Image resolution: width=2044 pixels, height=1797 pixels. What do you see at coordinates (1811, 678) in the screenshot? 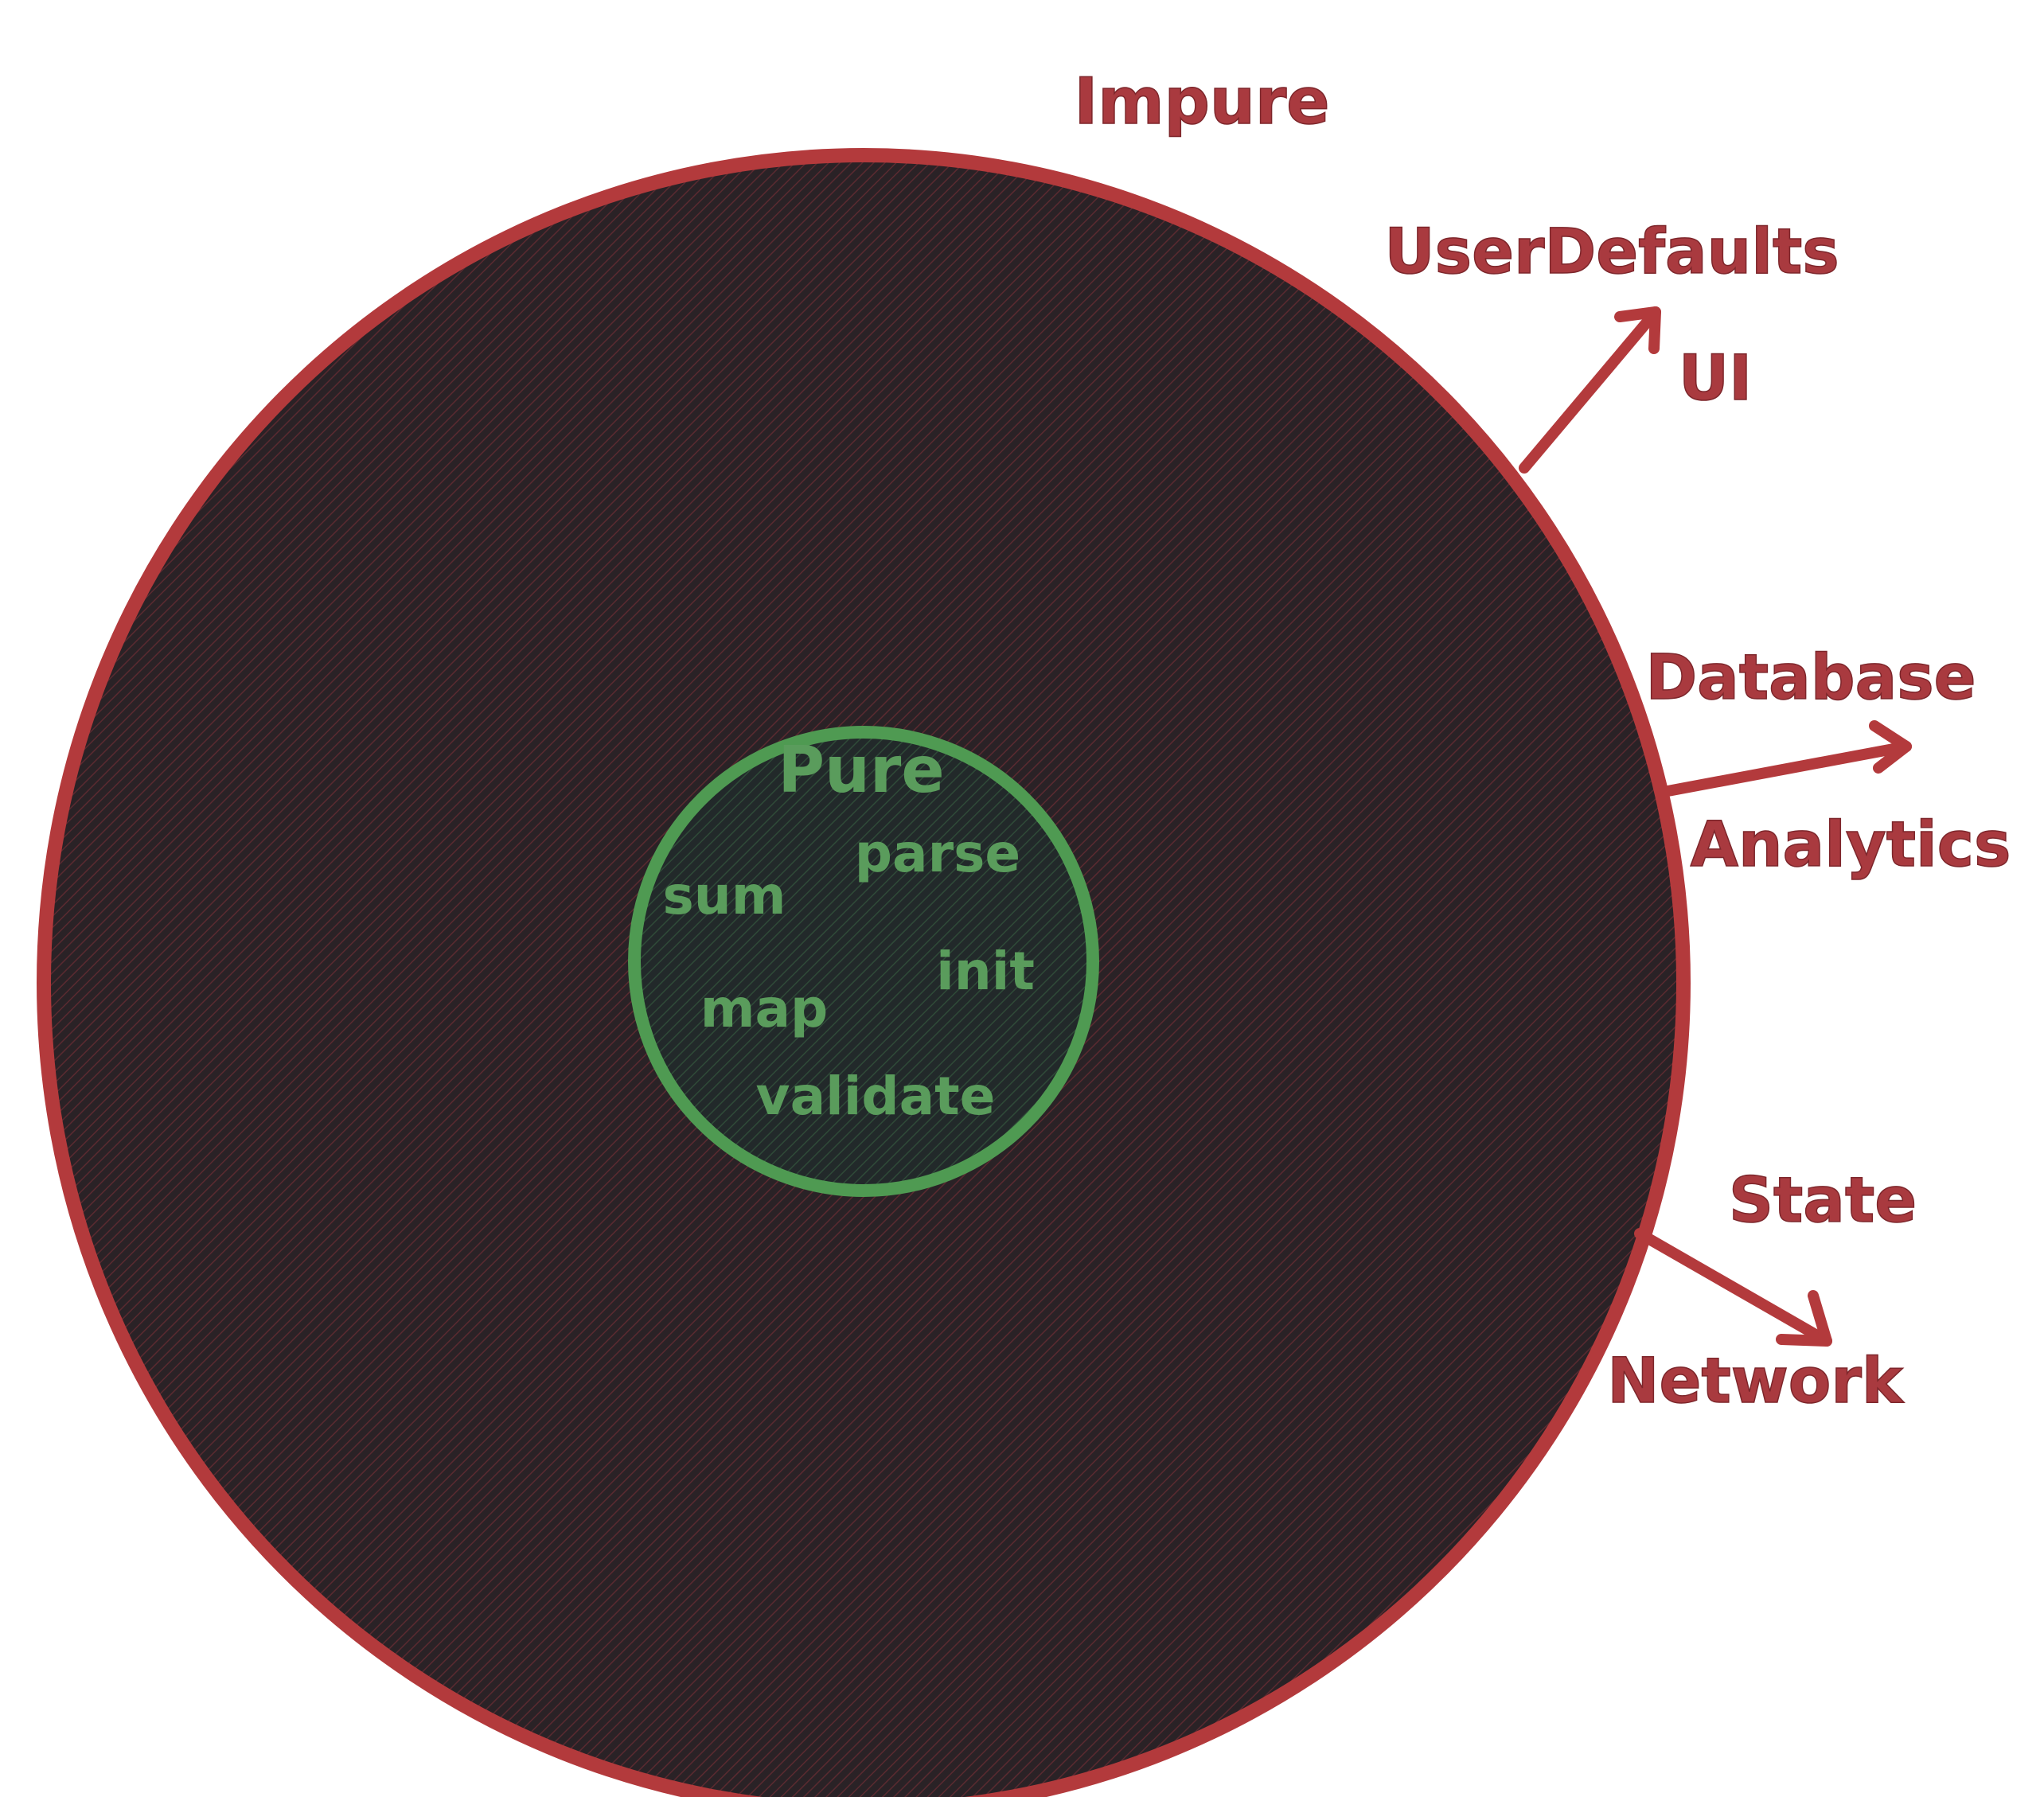
I see `effect-label-database: Database` at bounding box center [1811, 678].